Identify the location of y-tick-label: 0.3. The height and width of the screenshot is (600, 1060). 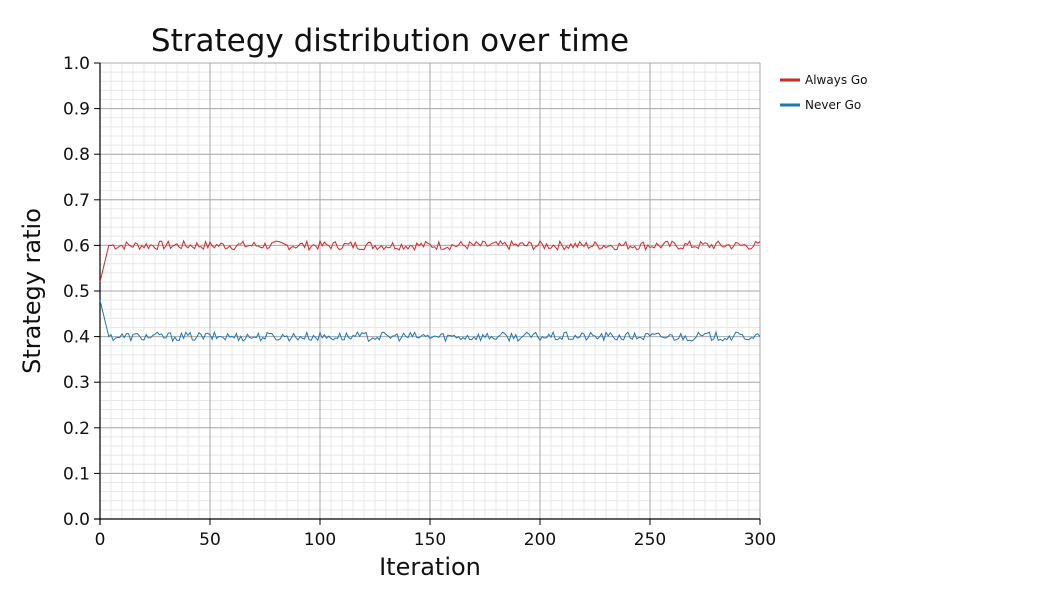
(76, 383).